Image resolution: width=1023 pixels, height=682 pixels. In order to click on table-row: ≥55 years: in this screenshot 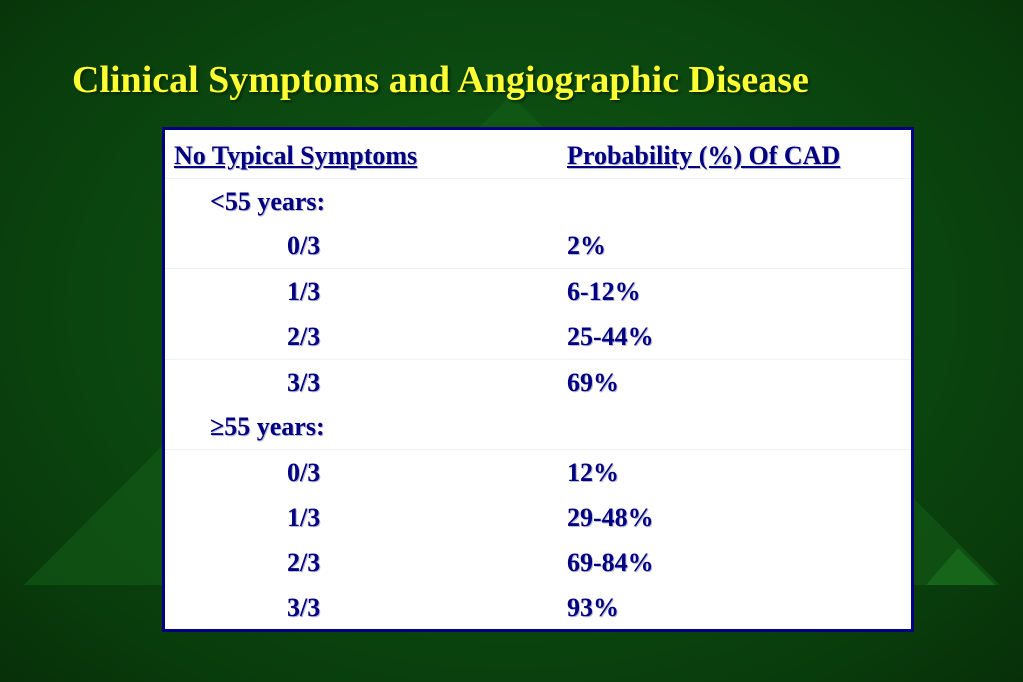, I will do `click(538, 426)`.